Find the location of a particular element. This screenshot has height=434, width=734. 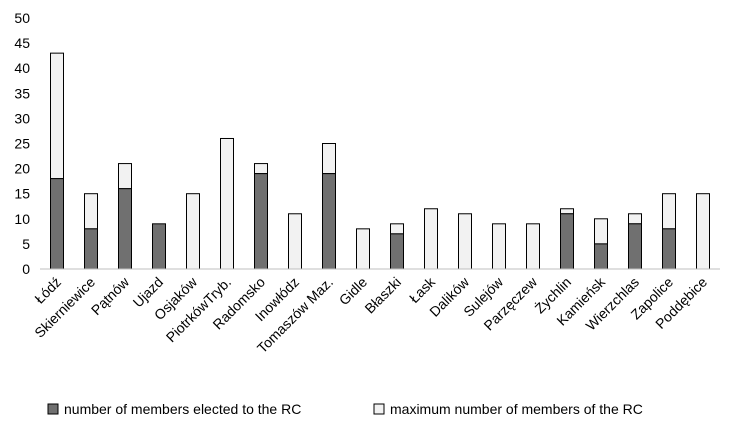

y-tick-label: 5 is located at coordinates (26, 244).